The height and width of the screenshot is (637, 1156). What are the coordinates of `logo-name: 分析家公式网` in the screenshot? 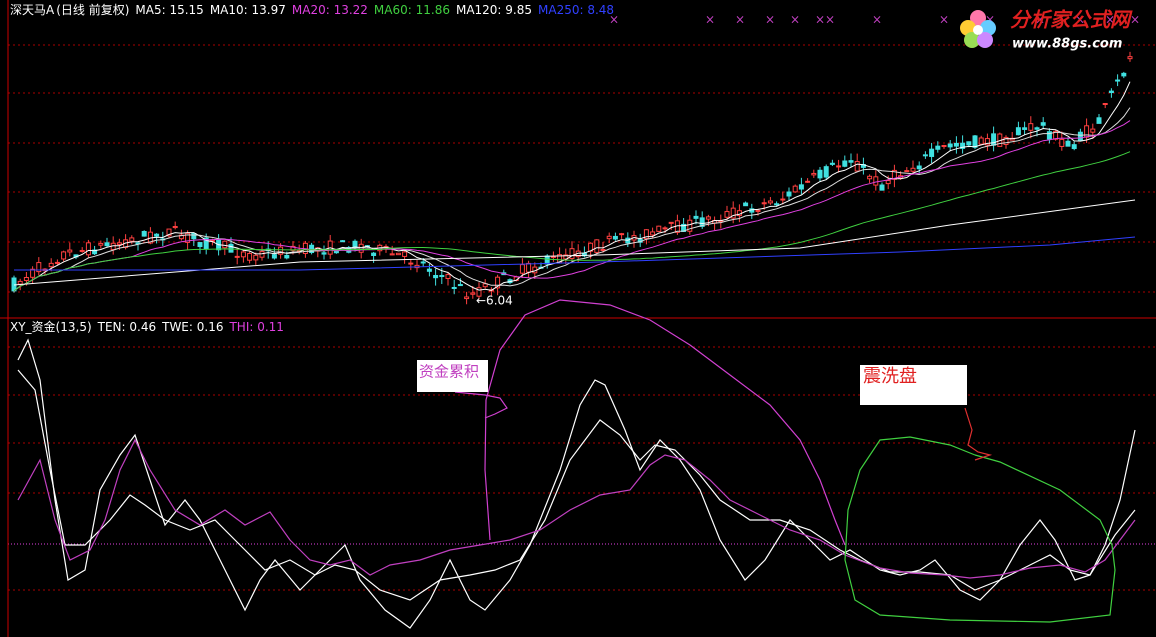 It's located at (1071, 20).